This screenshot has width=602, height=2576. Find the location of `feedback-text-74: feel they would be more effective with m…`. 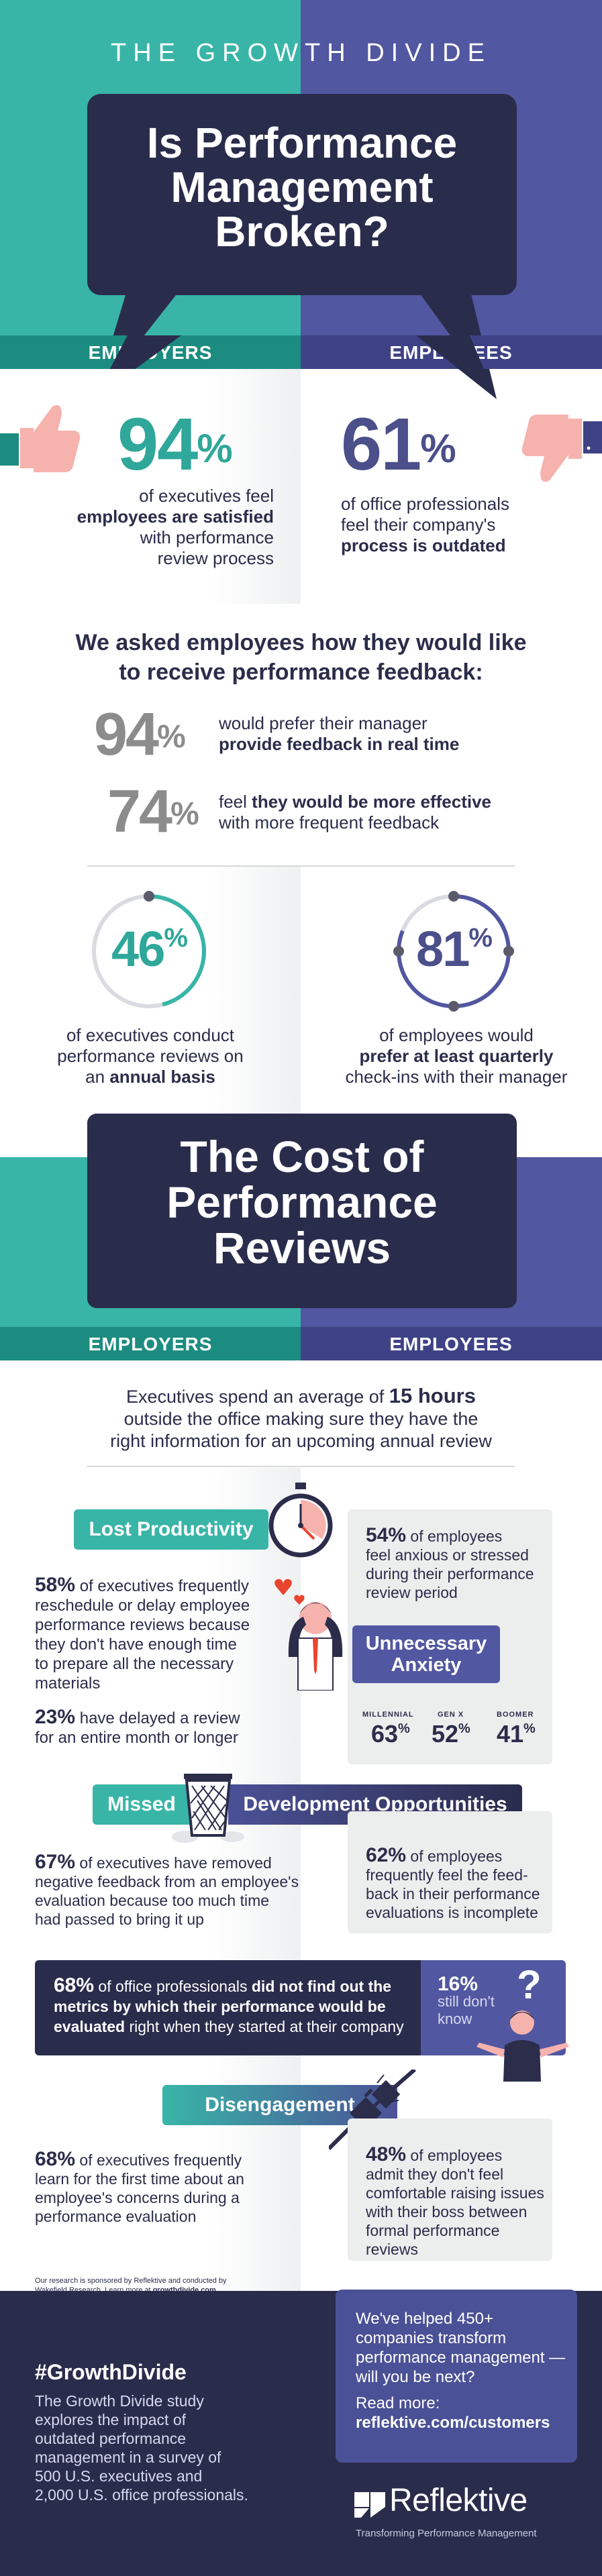

feedback-text-74: feel they would be more effective with m… is located at coordinates (355, 812).